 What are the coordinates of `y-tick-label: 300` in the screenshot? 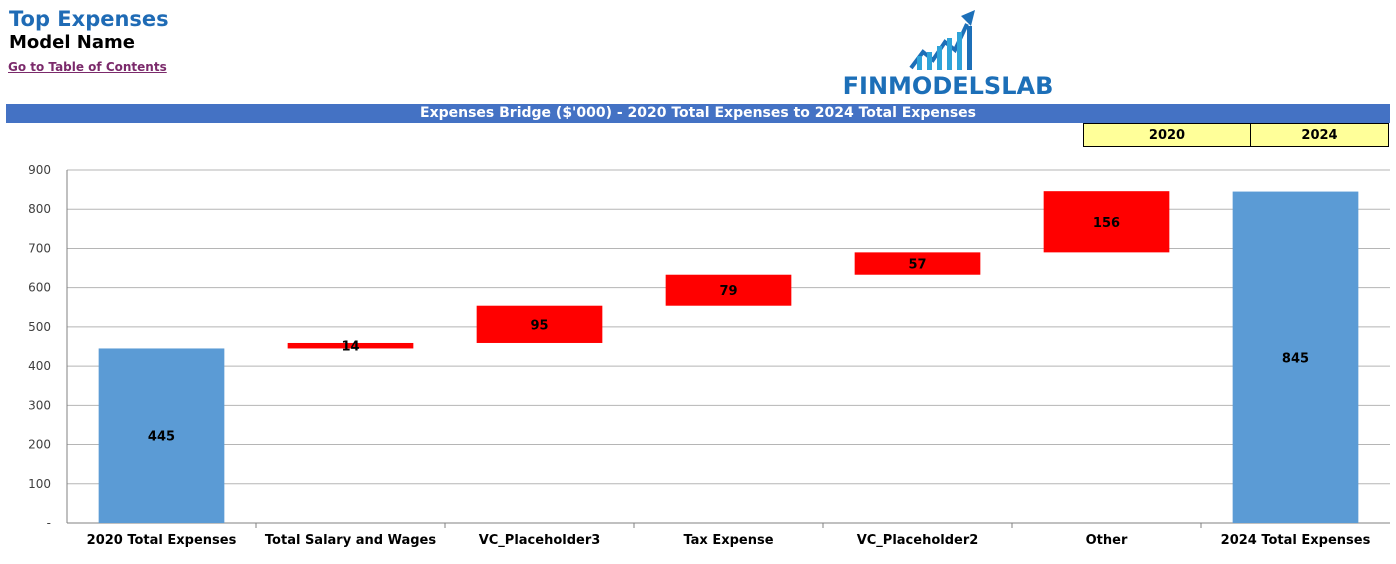 It's located at (39, 405).